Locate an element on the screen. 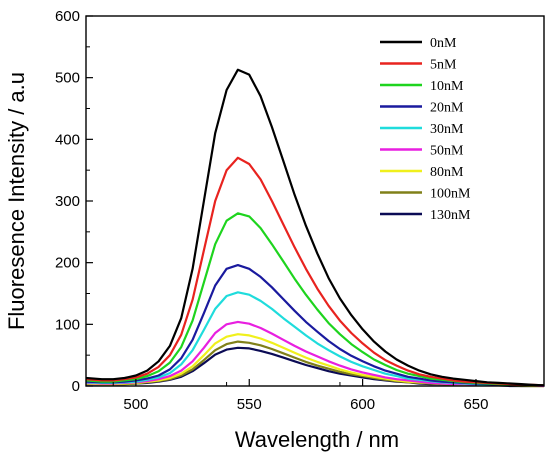  legend-label-30nM: 30nM is located at coordinates (447, 129).